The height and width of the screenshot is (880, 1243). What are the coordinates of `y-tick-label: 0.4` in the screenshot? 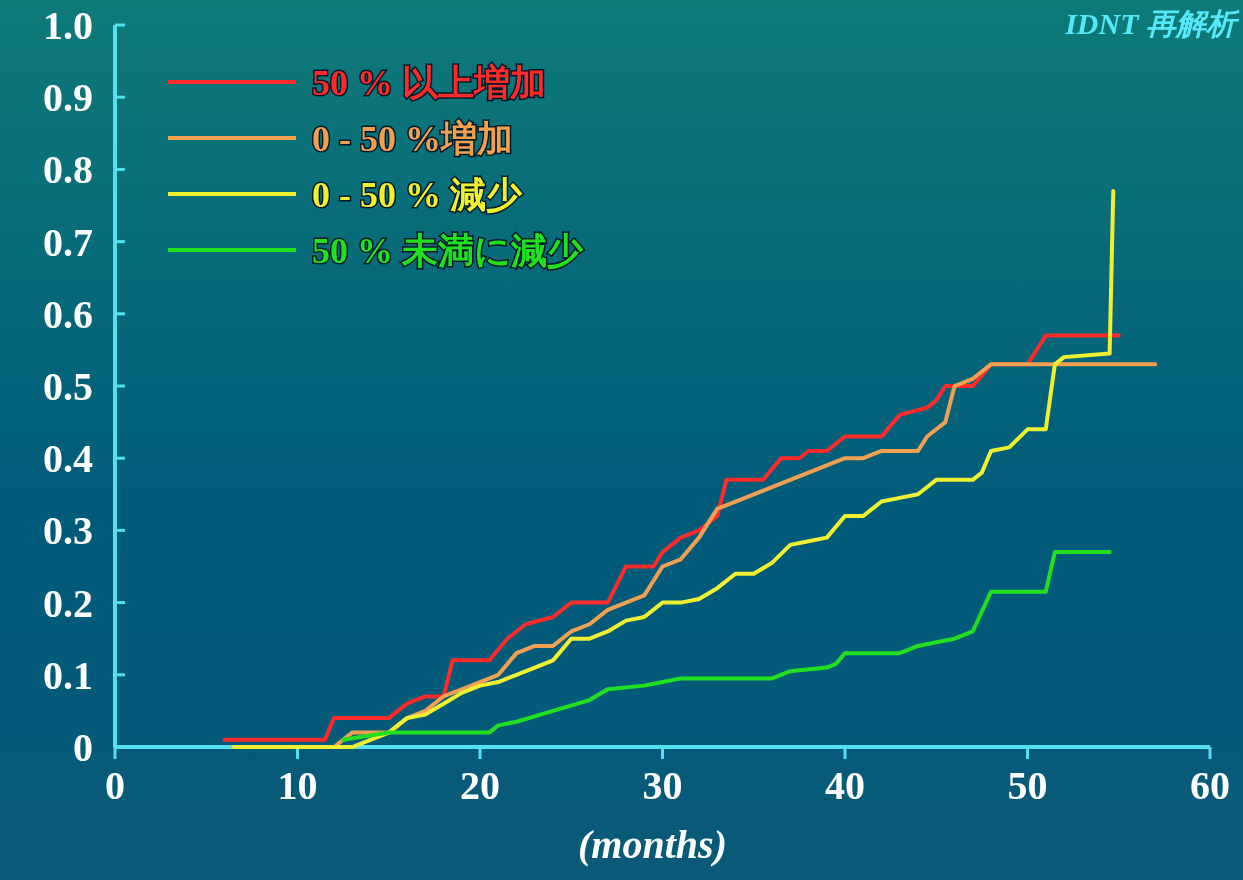 It's located at (68, 459).